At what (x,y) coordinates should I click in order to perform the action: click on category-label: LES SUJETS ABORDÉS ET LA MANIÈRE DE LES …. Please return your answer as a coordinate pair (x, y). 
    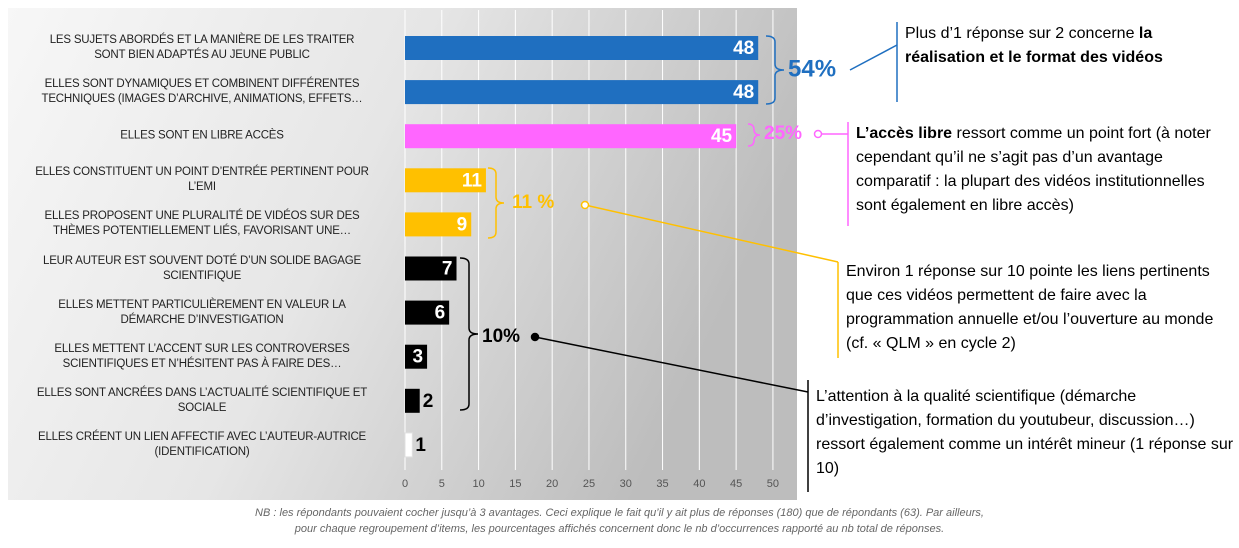
    Looking at the image, I should click on (202, 47).